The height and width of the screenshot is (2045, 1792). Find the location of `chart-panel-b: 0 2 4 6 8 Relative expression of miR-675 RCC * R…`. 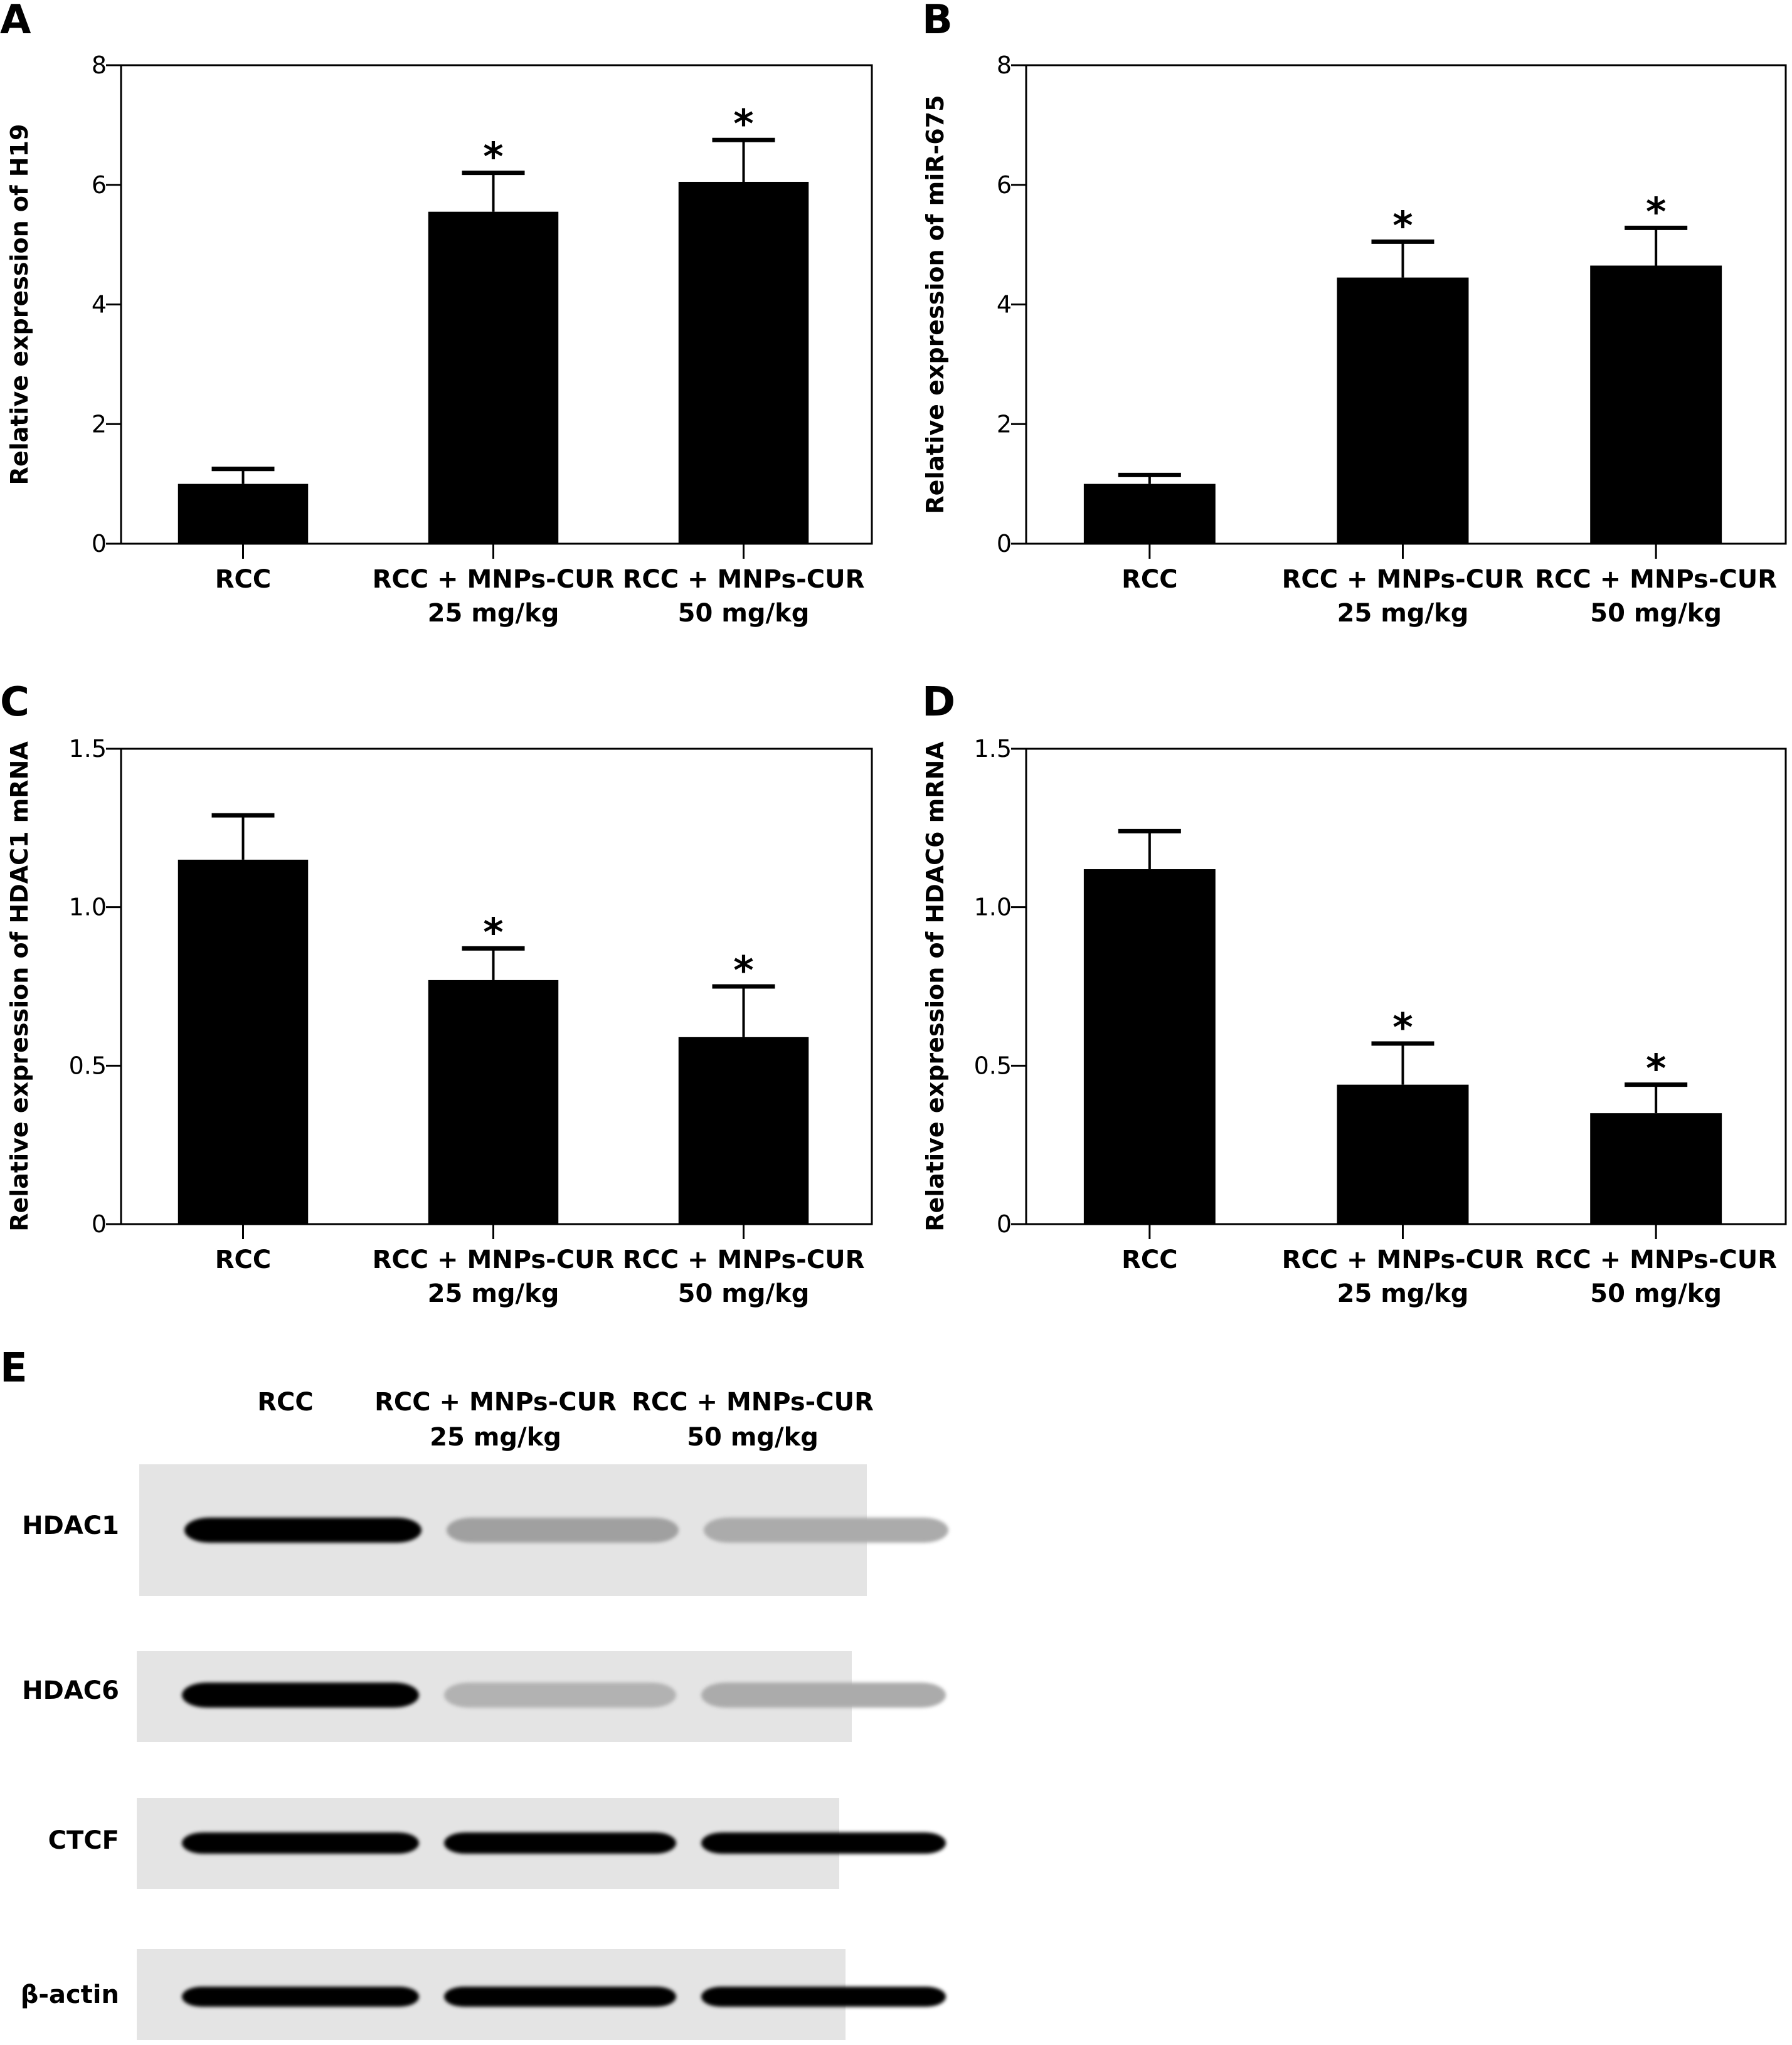

chart-panel-b: 0 2 4 6 8 Relative expression of miR-675 RCC * R… is located at coordinates (1354, 340).